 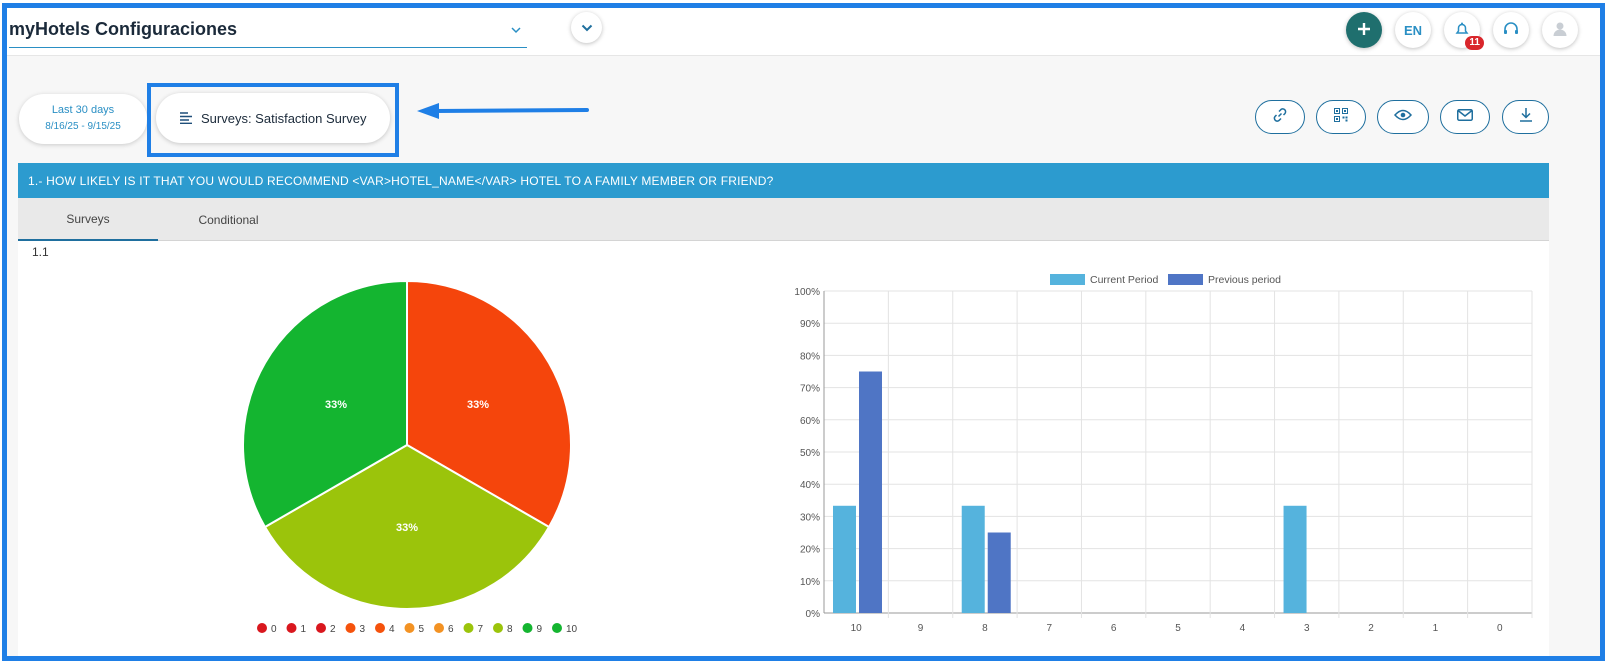 I want to click on legend-label: 0, so click(x=274, y=629).